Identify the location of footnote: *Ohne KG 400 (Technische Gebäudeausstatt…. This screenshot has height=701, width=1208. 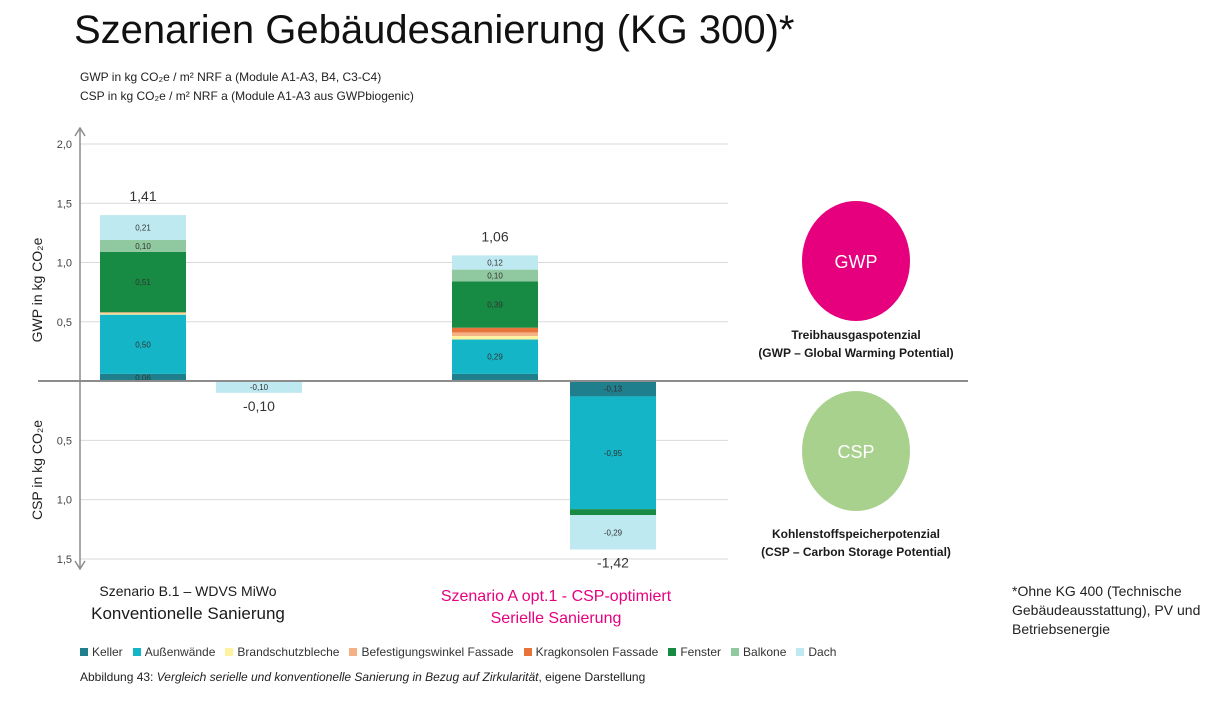
(1106, 610).